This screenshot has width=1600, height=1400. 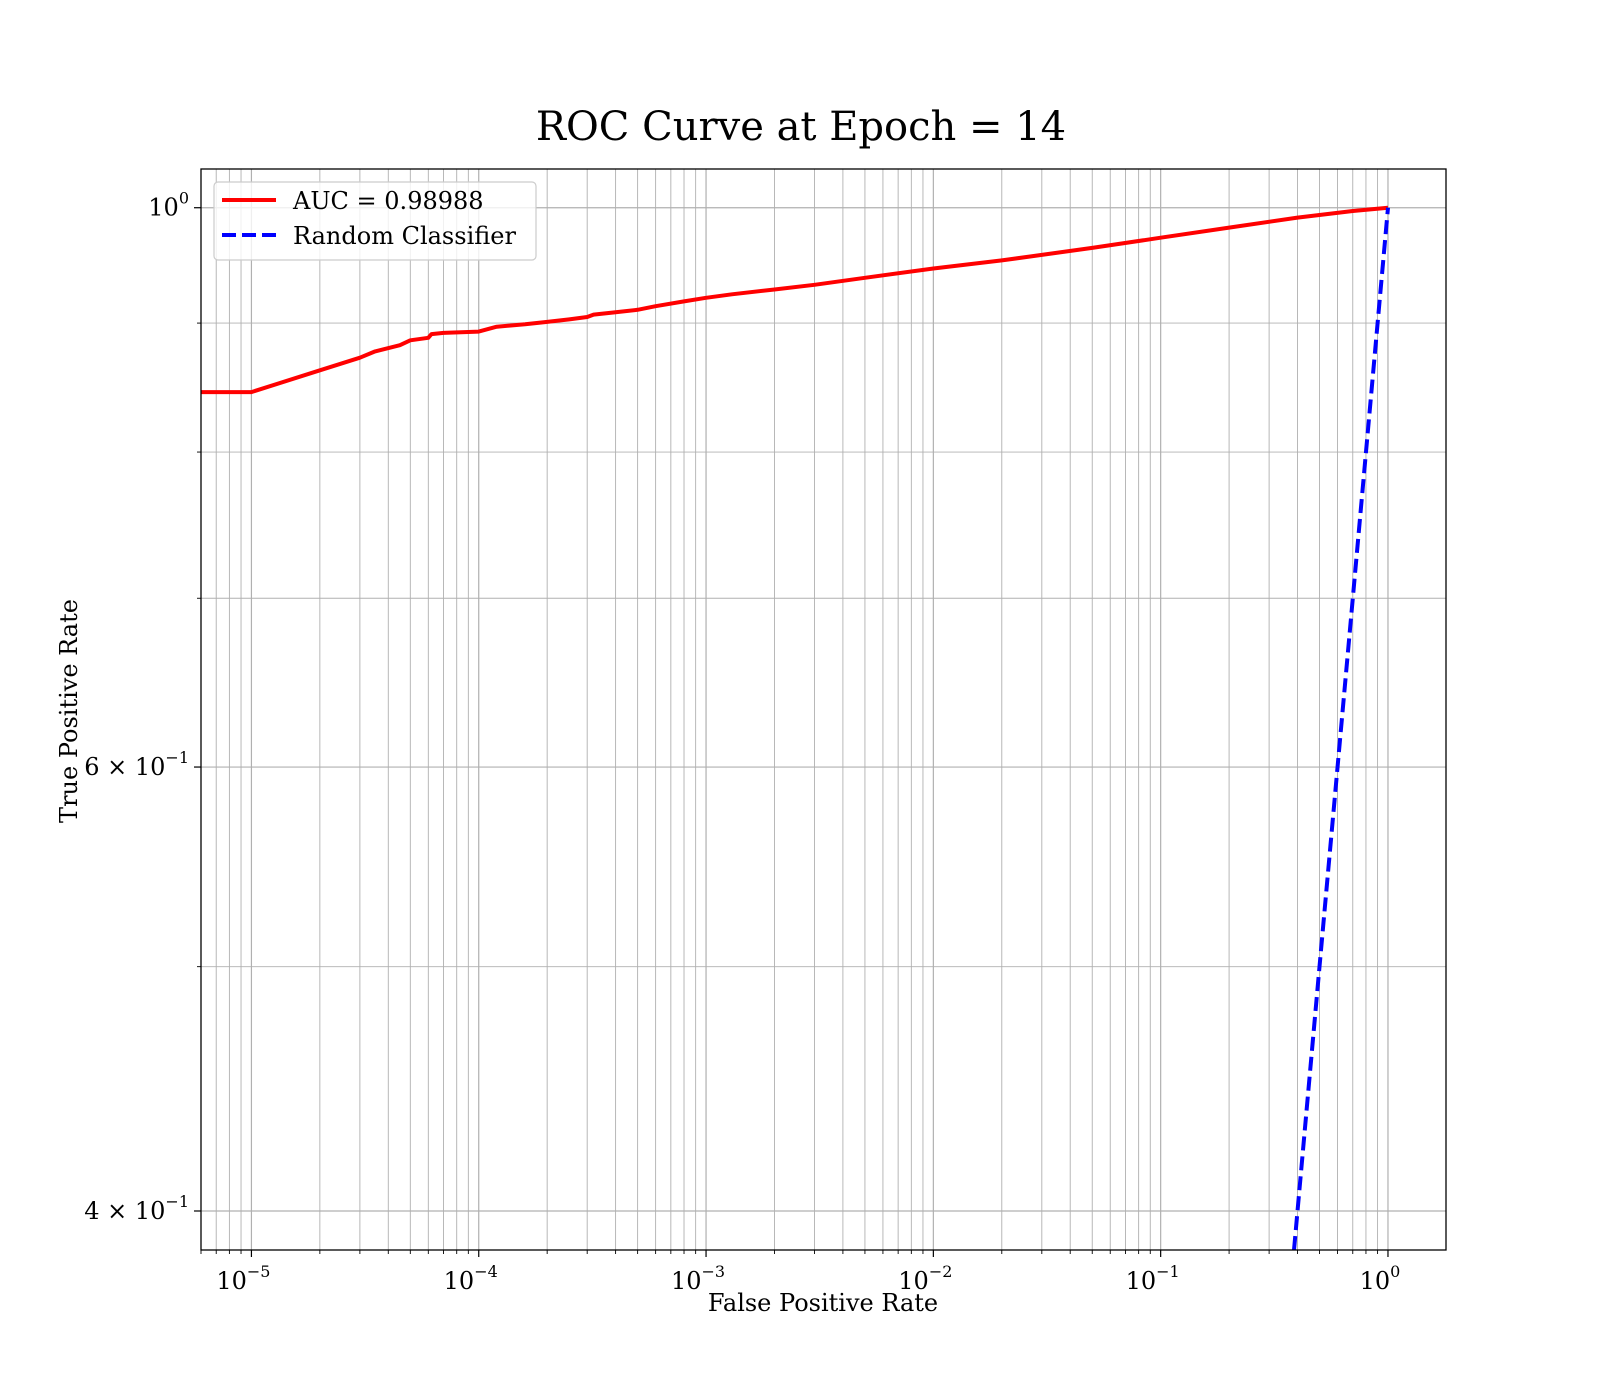 What do you see at coordinates (801, 127) in the screenshot?
I see `chart-title: ROC Curve at Epoch = 14` at bounding box center [801, 127].